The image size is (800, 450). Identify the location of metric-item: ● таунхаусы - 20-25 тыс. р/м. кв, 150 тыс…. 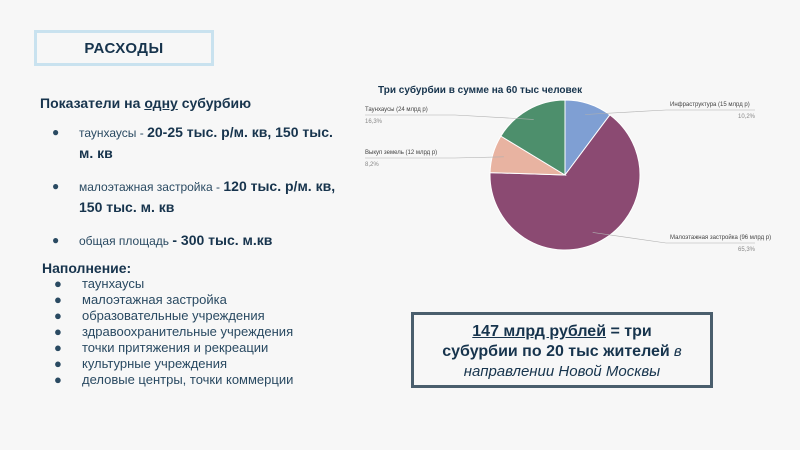
(197, 143).